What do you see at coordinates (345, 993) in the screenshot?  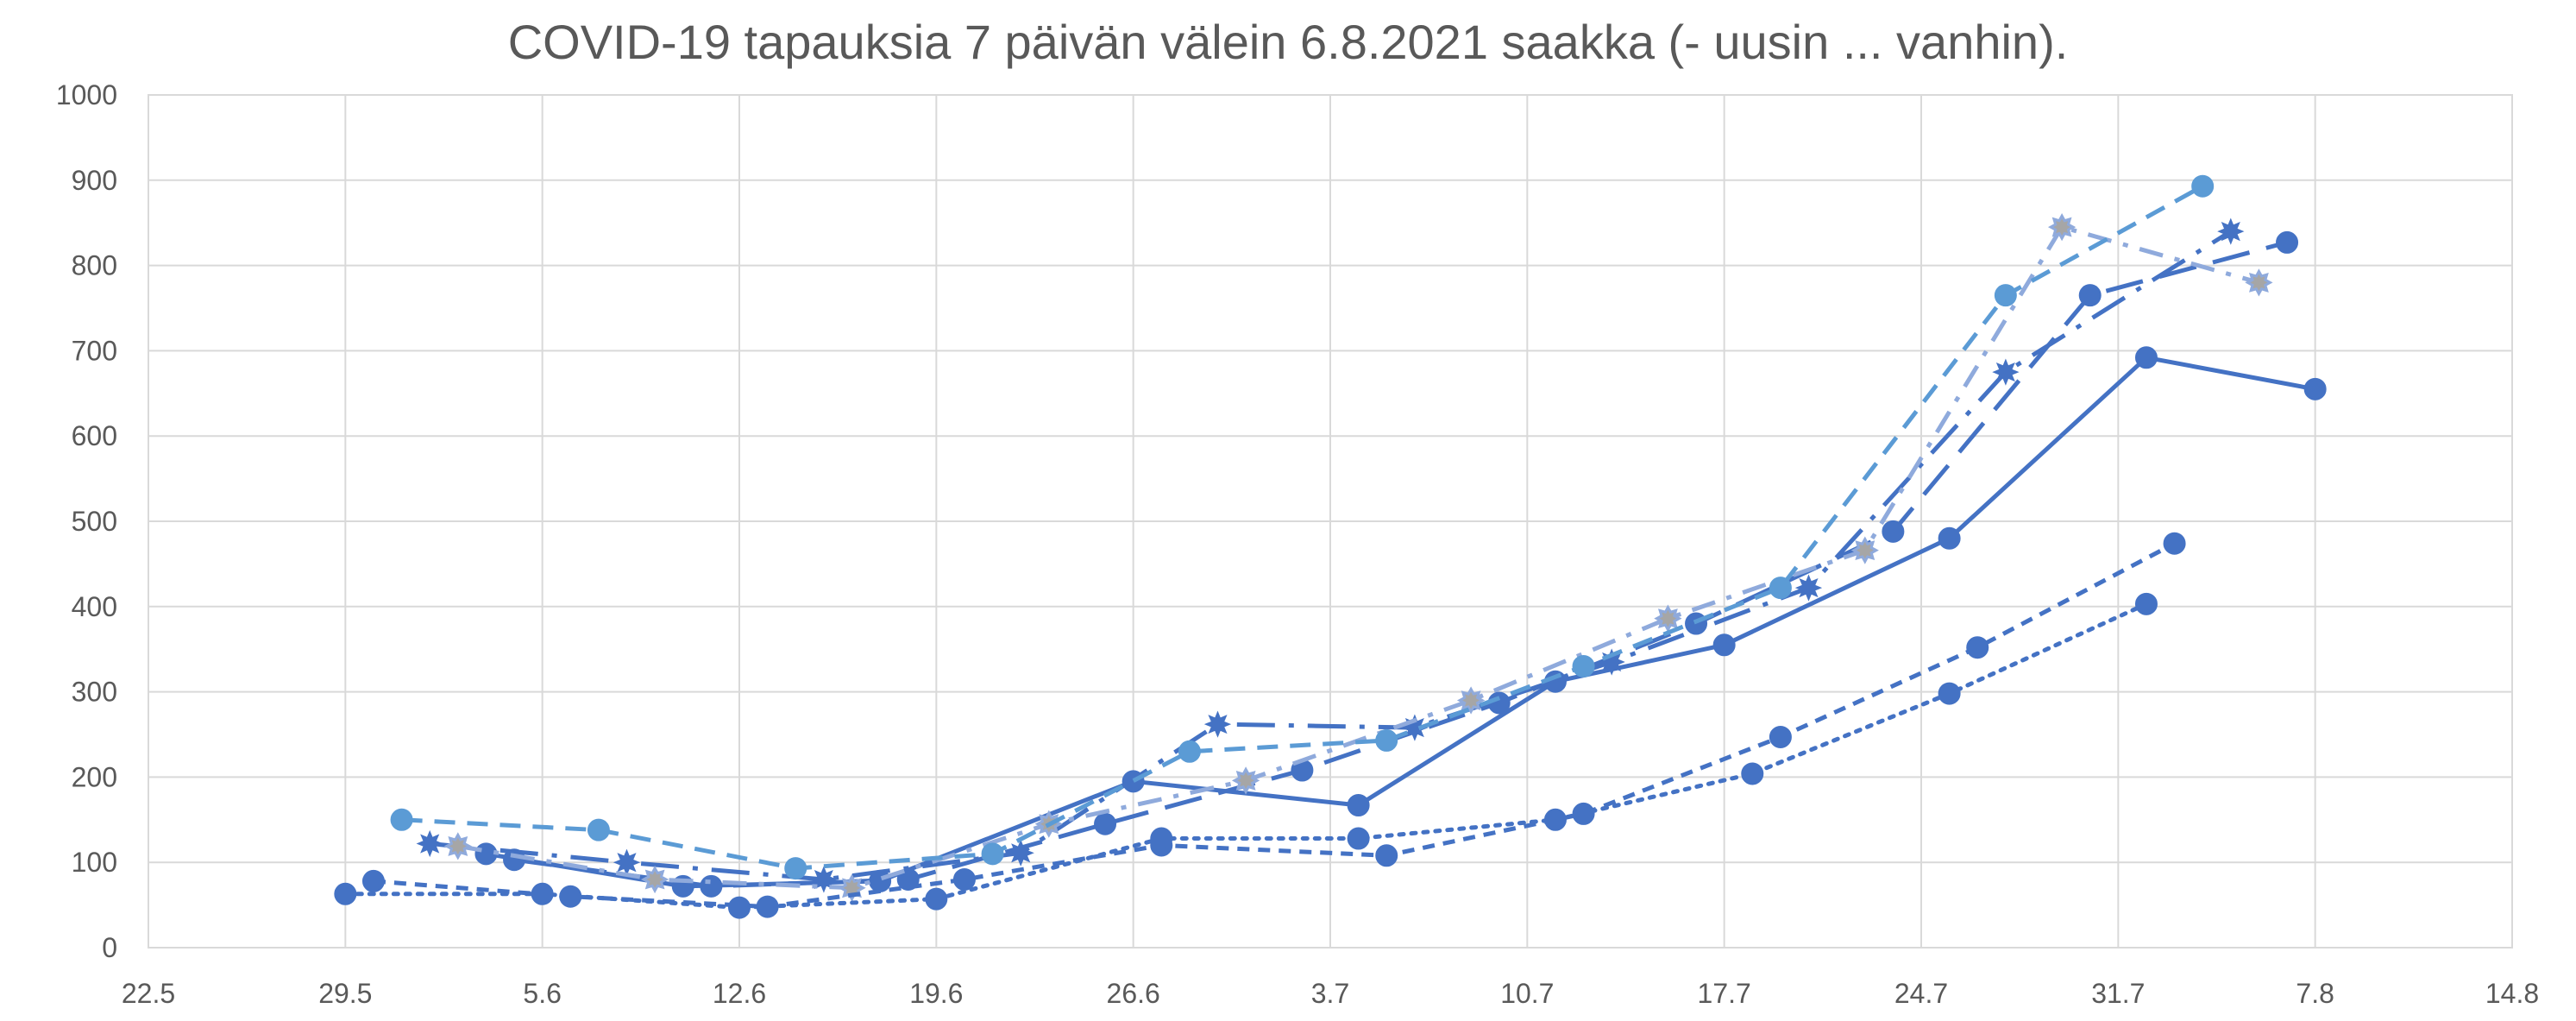 I see `x-tick-label: 29.5` at bounding box center [345, 993].